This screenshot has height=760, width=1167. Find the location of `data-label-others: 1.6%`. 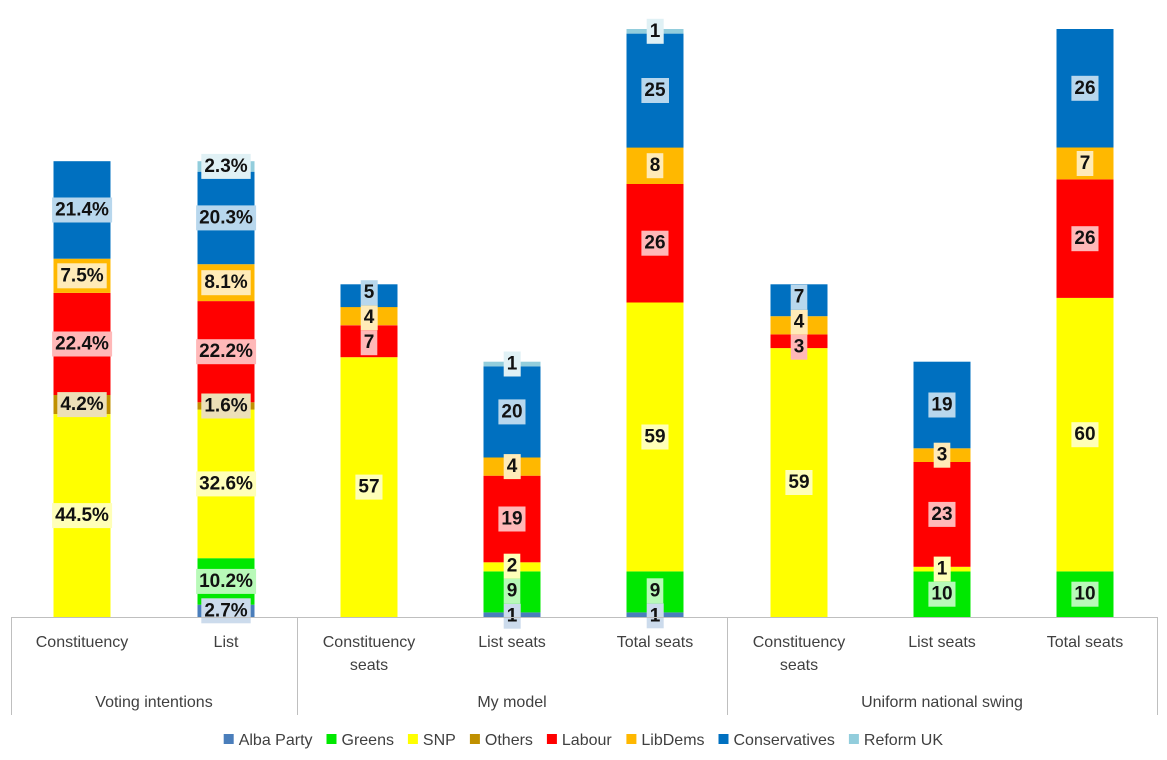

data-label-others: 1.6% is located at coordinates (226, 406).